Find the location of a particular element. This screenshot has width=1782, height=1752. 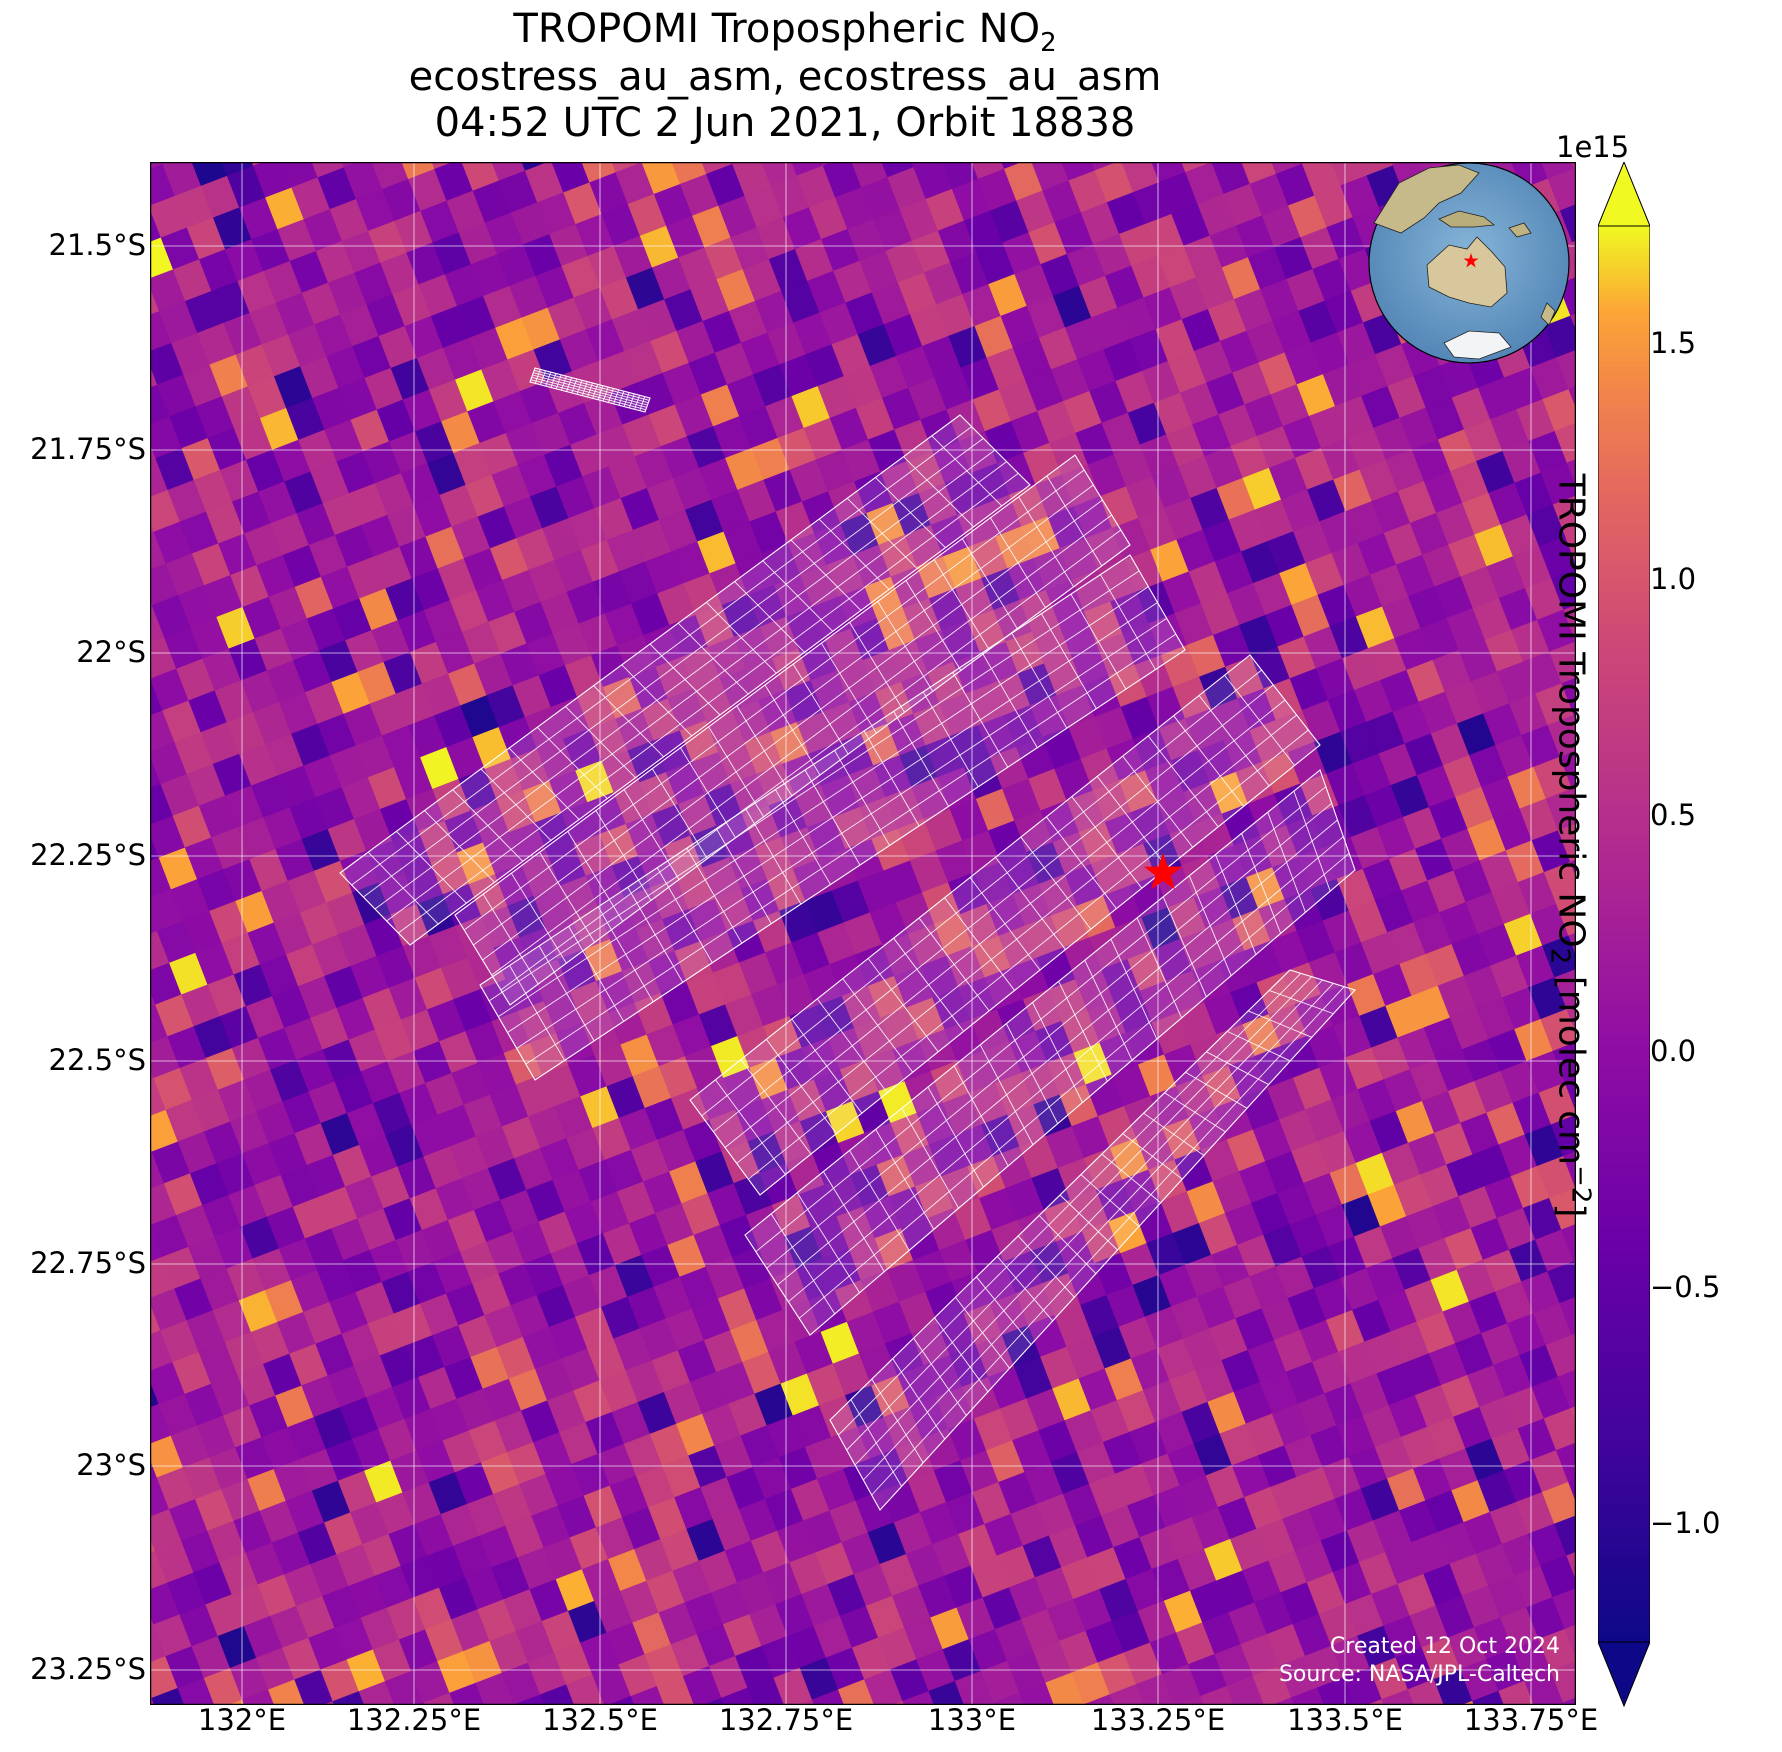

site-star is located at coordinates (1163, 871).